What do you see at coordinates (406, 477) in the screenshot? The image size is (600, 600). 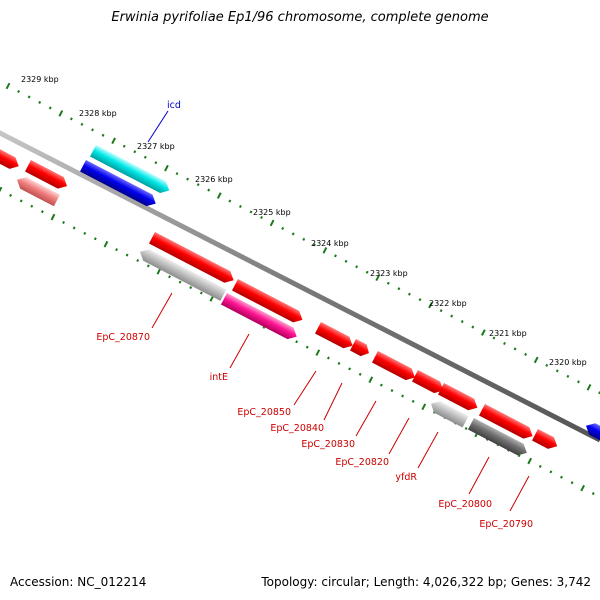 I see `gene-label-yfdr: yfdR` at bounding box center [406, 477].